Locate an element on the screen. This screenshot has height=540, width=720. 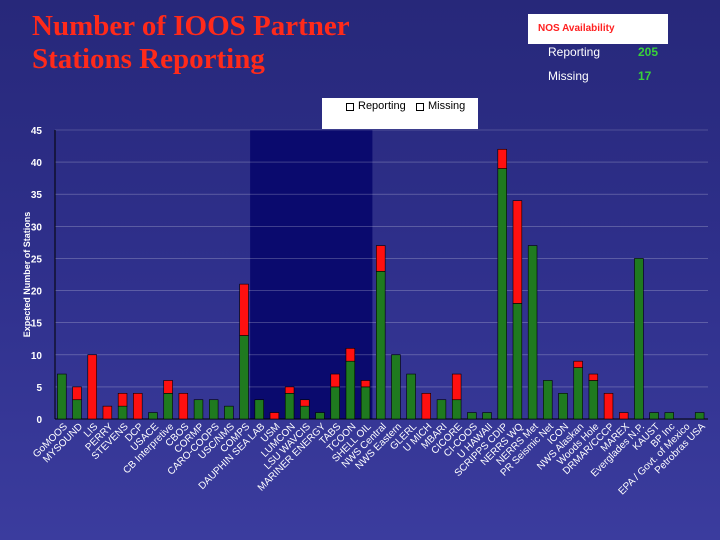
y-tick-label: 30 is located at coordinates (37, 227).